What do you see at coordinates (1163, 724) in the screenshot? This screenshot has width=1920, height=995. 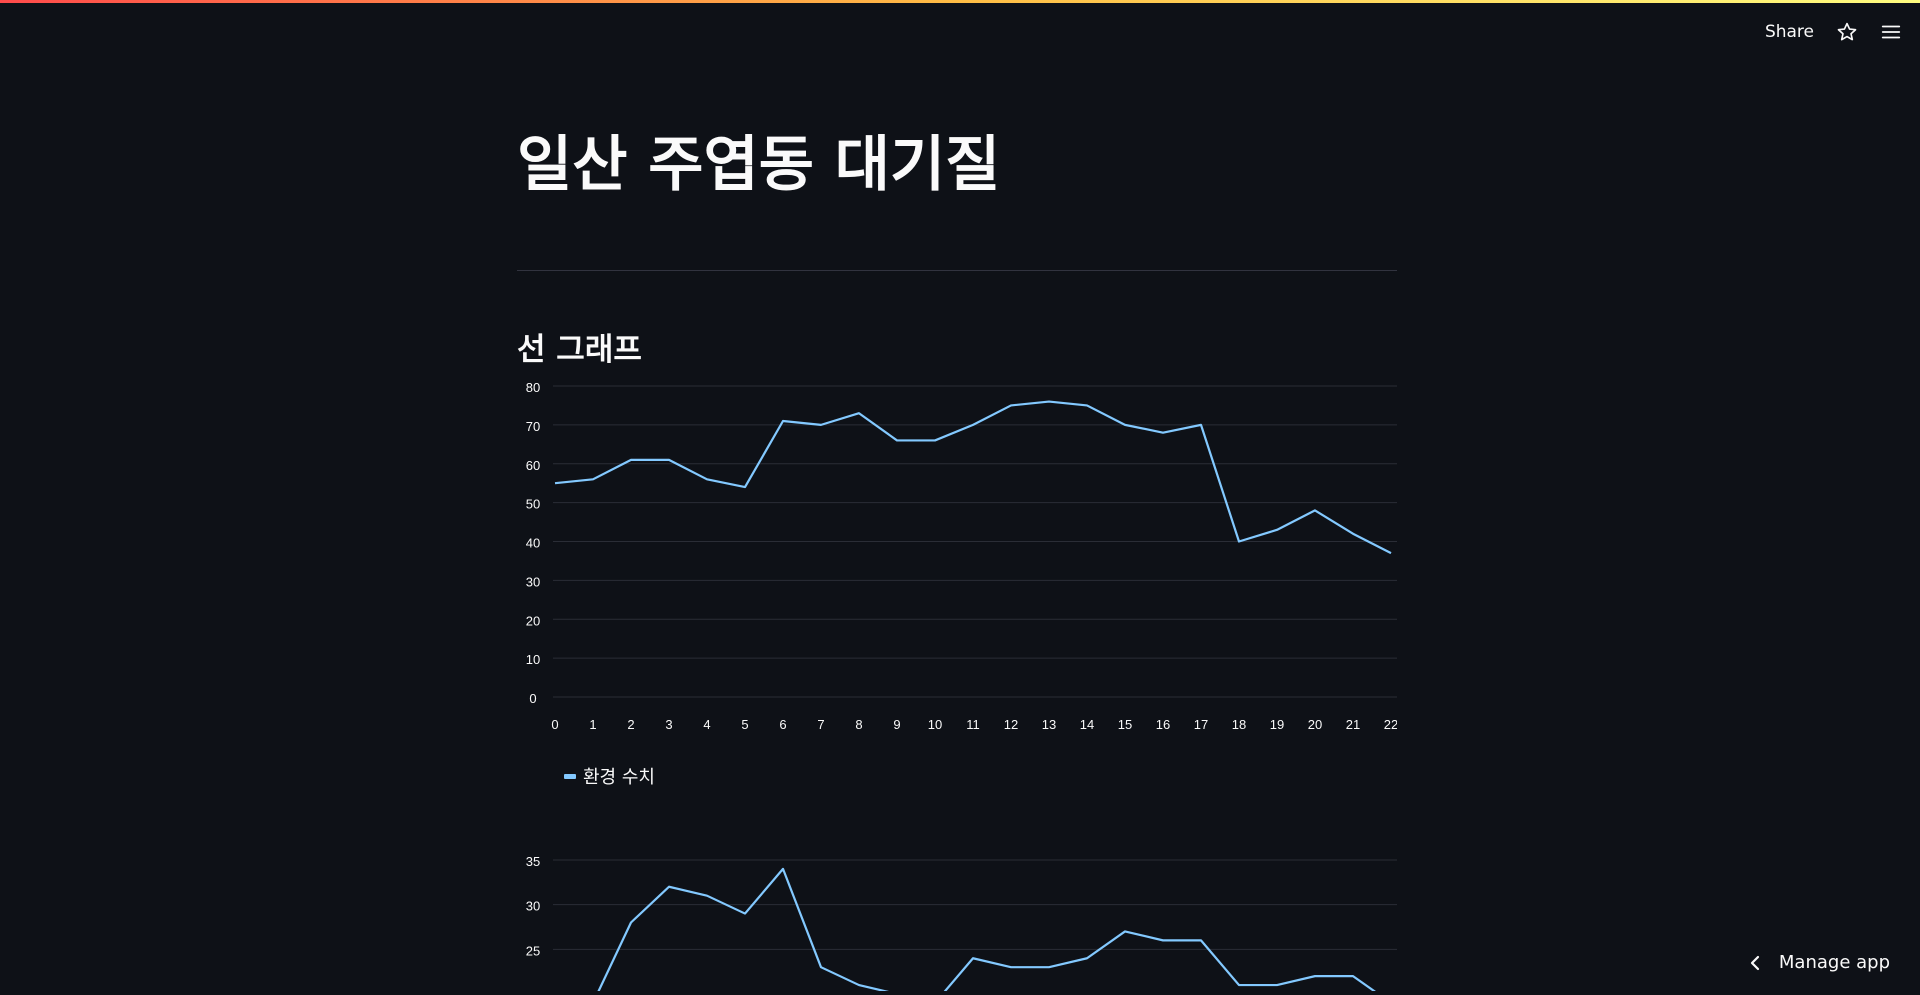 I see `x-tick-label: 16` at bounding box center [1163, 724].